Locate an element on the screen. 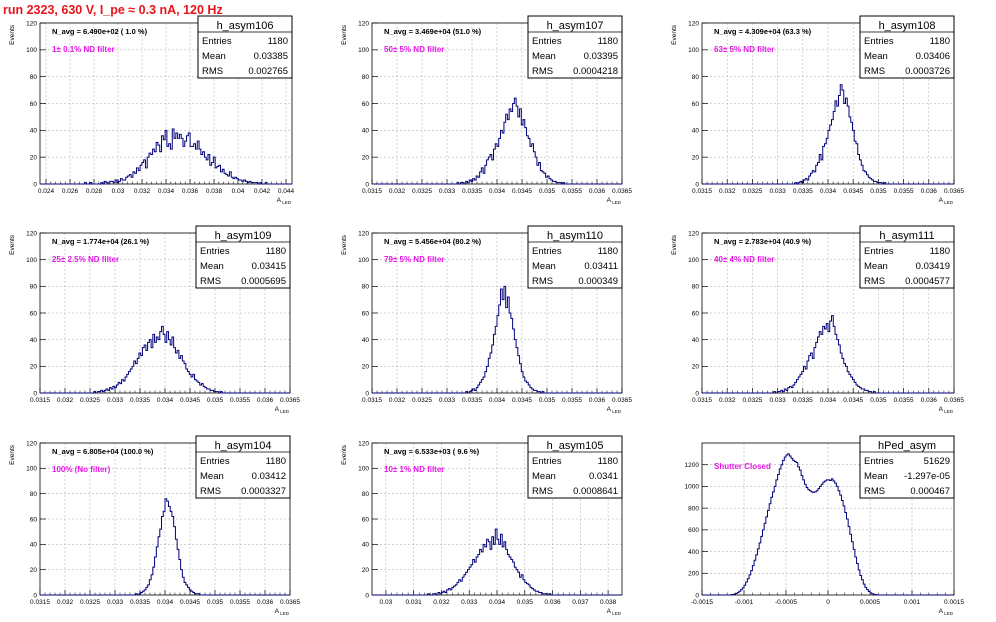 This screenshot has width=996, height=622. x-tick-label: 0.037 is located at coordinates (580, 602).